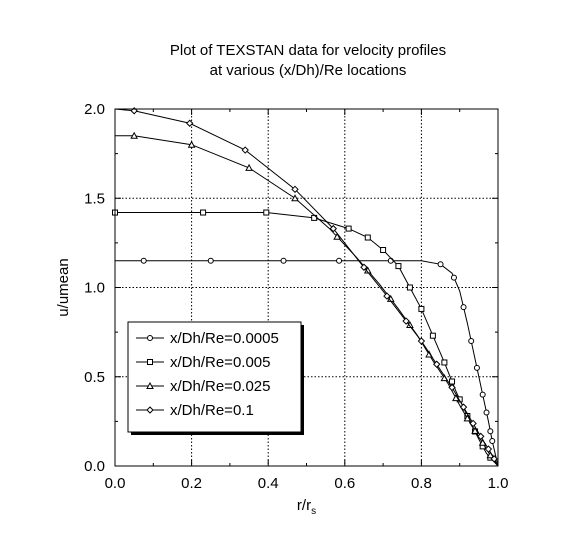  What do you see at coordinates (344, 483) in the screenshot?
I see `x-tick-label: 0.6` at bounding box center [344, 483].